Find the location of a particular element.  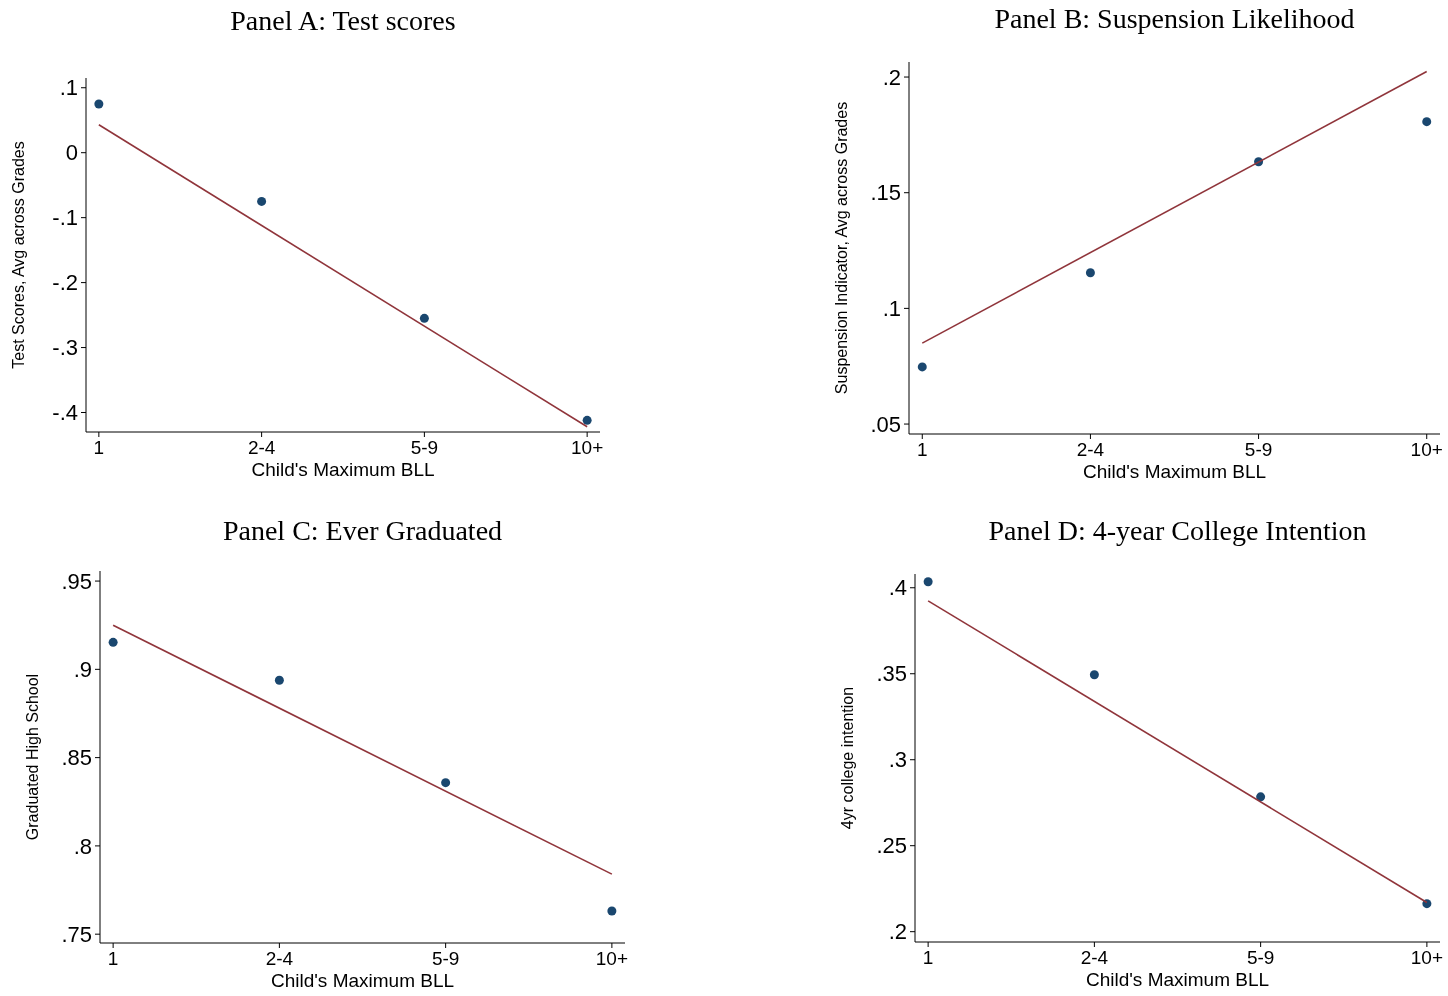

y-axis-title: 4yr college intention is located at coordinates (847, 758).